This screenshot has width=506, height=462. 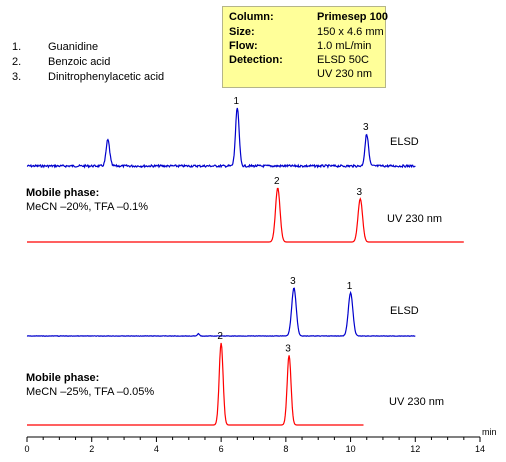 I want to click on info-value: UV 230 nm, so click(x=345, y=74).